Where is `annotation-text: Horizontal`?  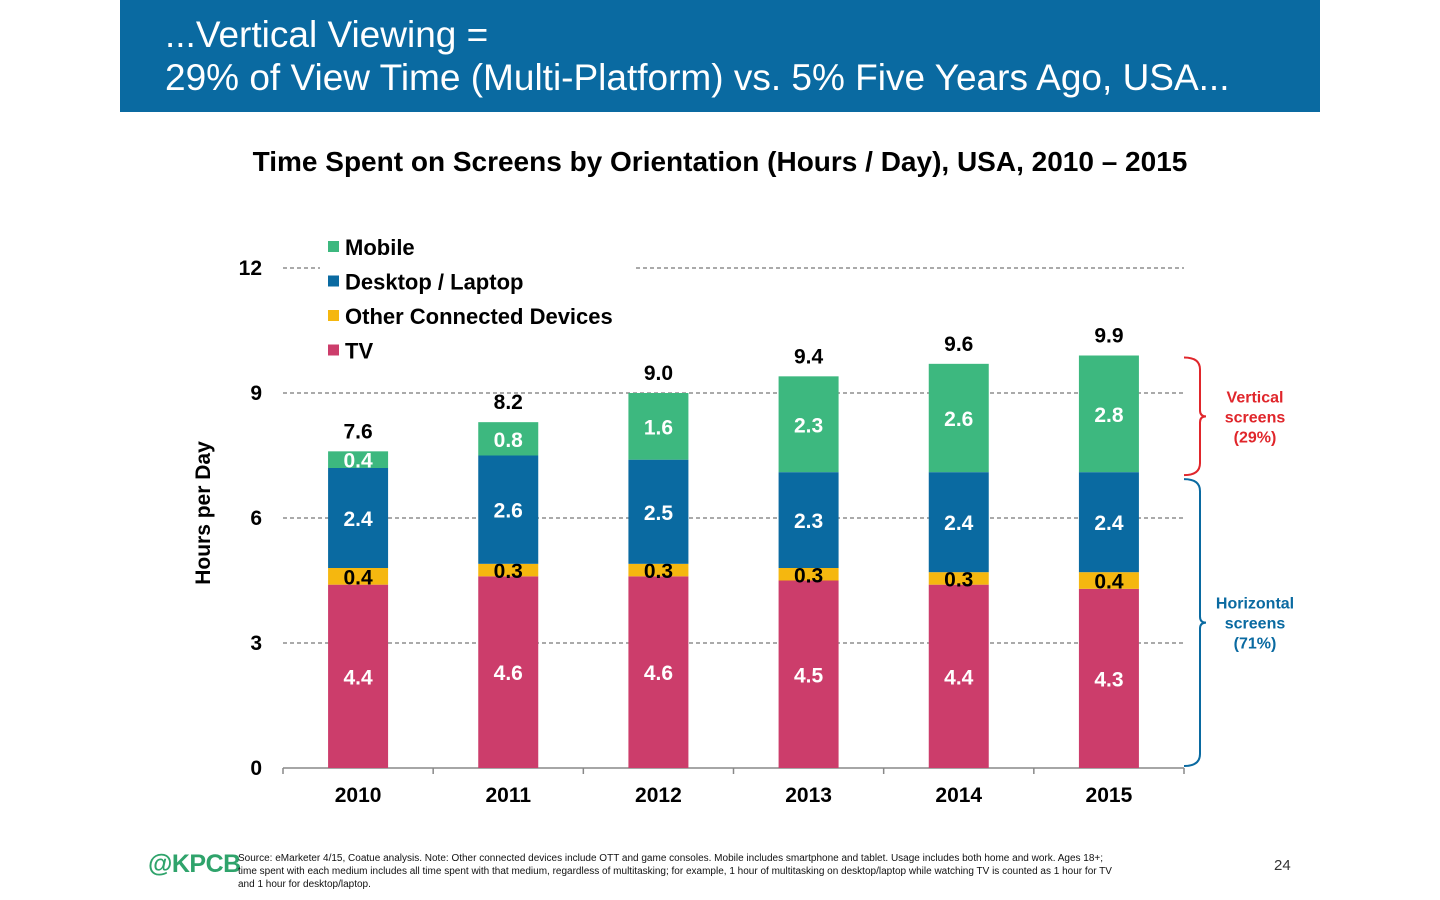 annotation-text: Horizontal is located at coordinates (1255, 604).